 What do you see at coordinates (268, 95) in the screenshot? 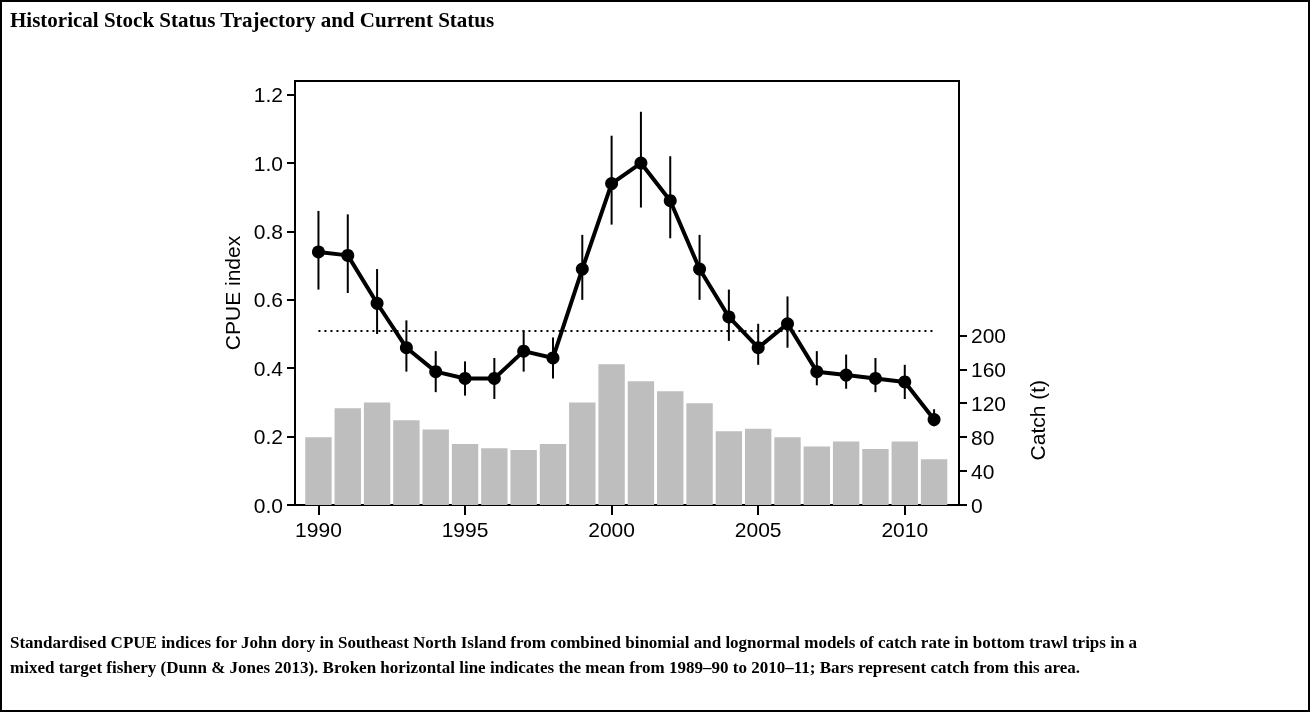
I see `y-tick-label: 1.2` at bounding box center [268, 95].